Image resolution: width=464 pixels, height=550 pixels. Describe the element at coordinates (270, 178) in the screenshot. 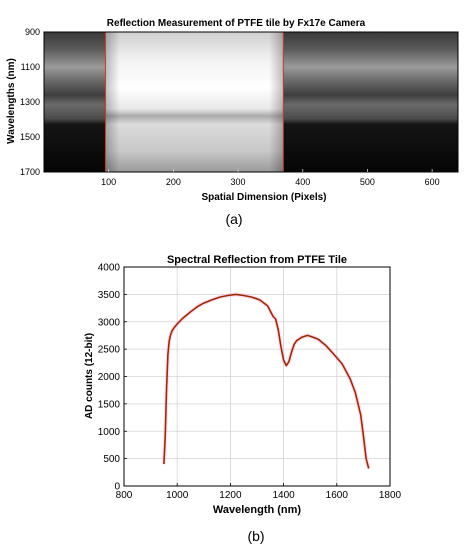

I see `heatmap-x-ticks: 100 200 300 400 500 600` at that location.